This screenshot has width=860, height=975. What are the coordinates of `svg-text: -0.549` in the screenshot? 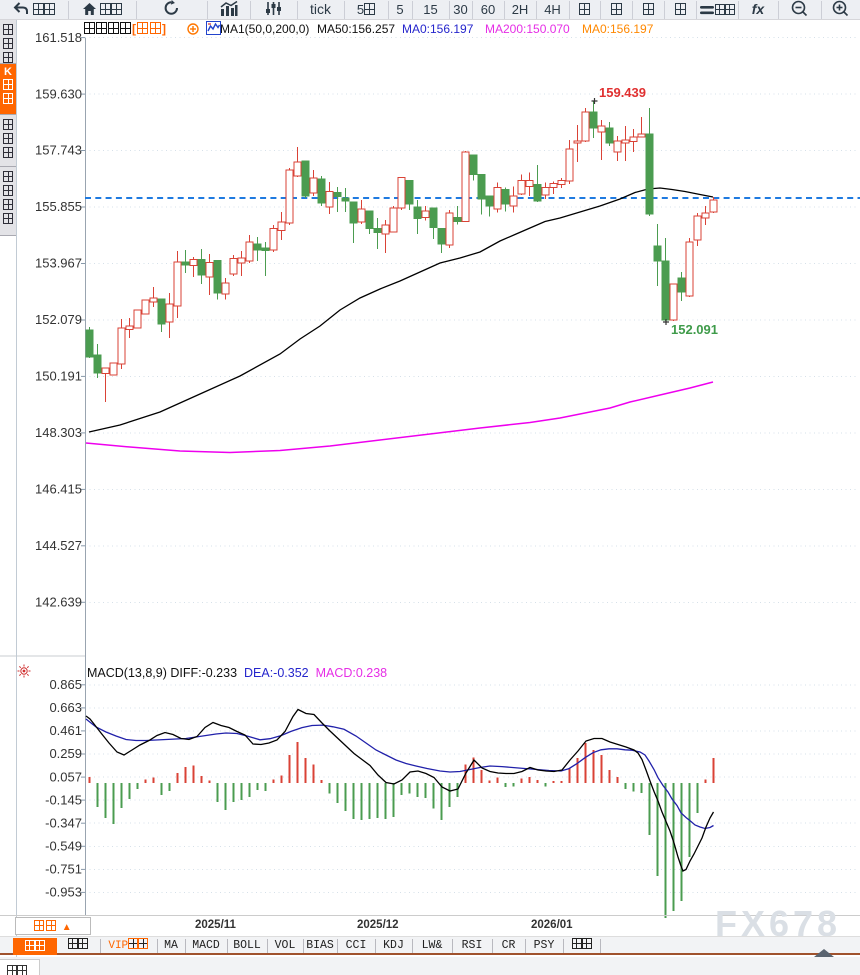 It's located at (63, 846).